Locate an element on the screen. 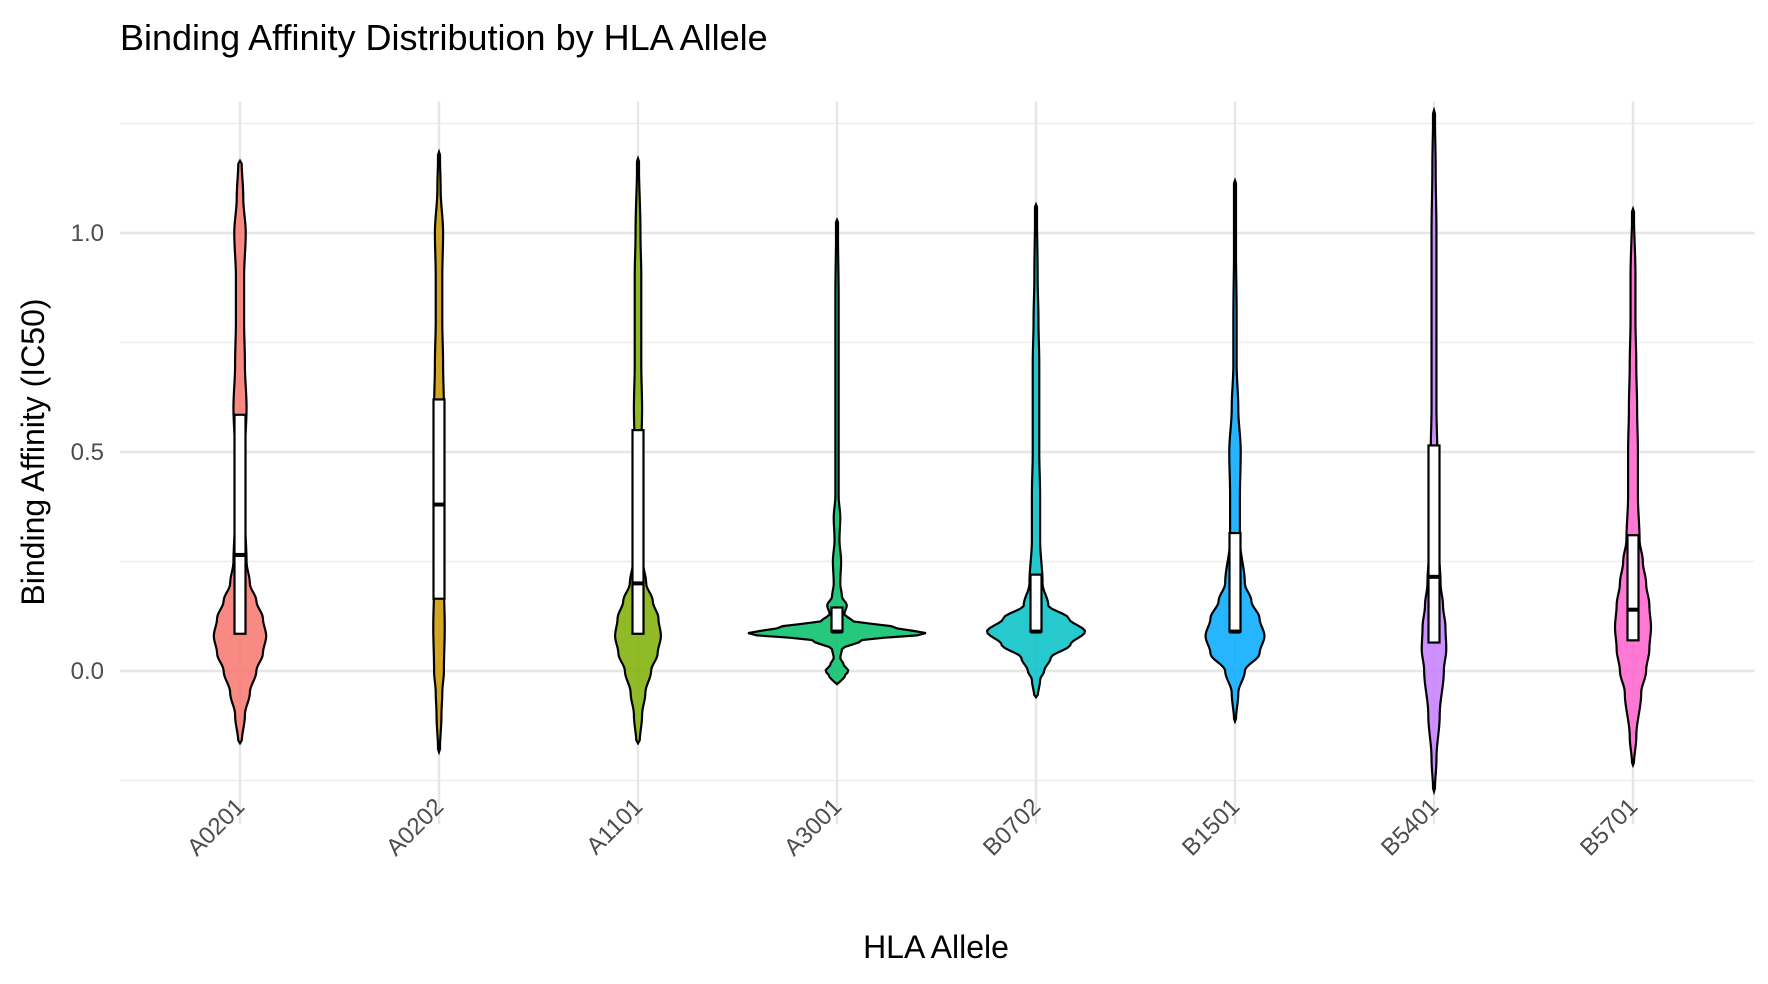 This screenshot has height=984, width=1768. x-axis-title: HLA Allele is located at coordinates (936, 947).